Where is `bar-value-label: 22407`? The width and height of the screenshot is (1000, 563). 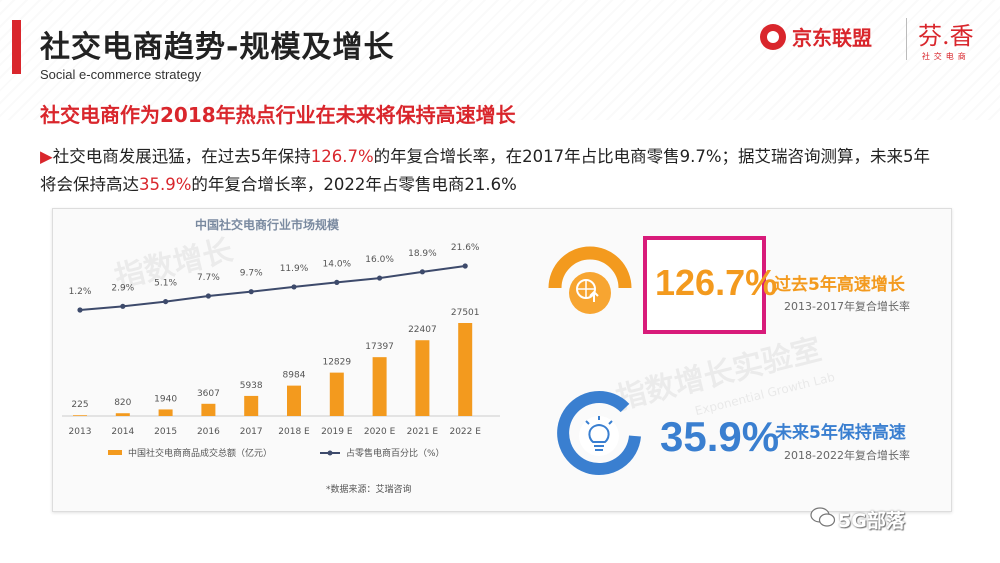 bar-value-label: 22407 is located at coordinates (422, 330).